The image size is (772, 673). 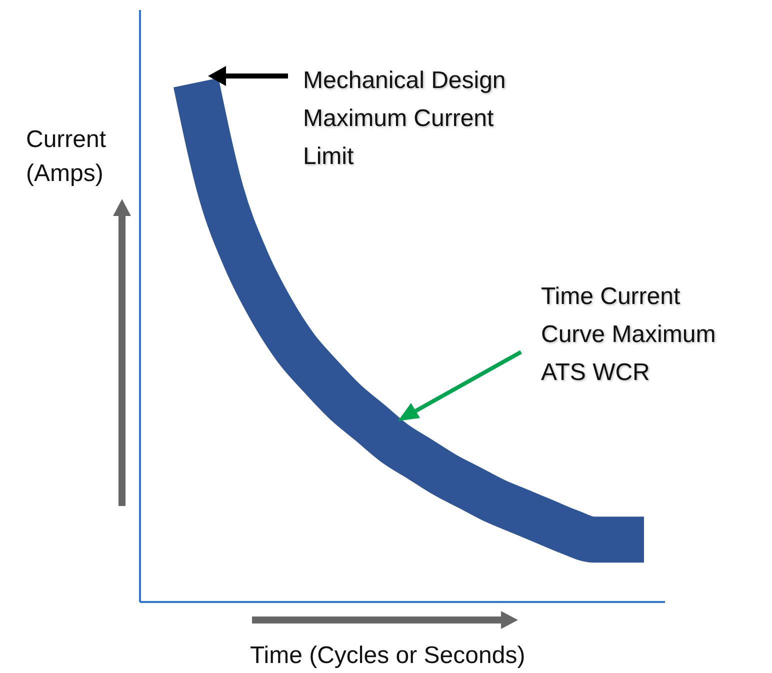 I want to click on annotation: Mechanical Design Maximum Current Limit, so click(x=404, y=119).